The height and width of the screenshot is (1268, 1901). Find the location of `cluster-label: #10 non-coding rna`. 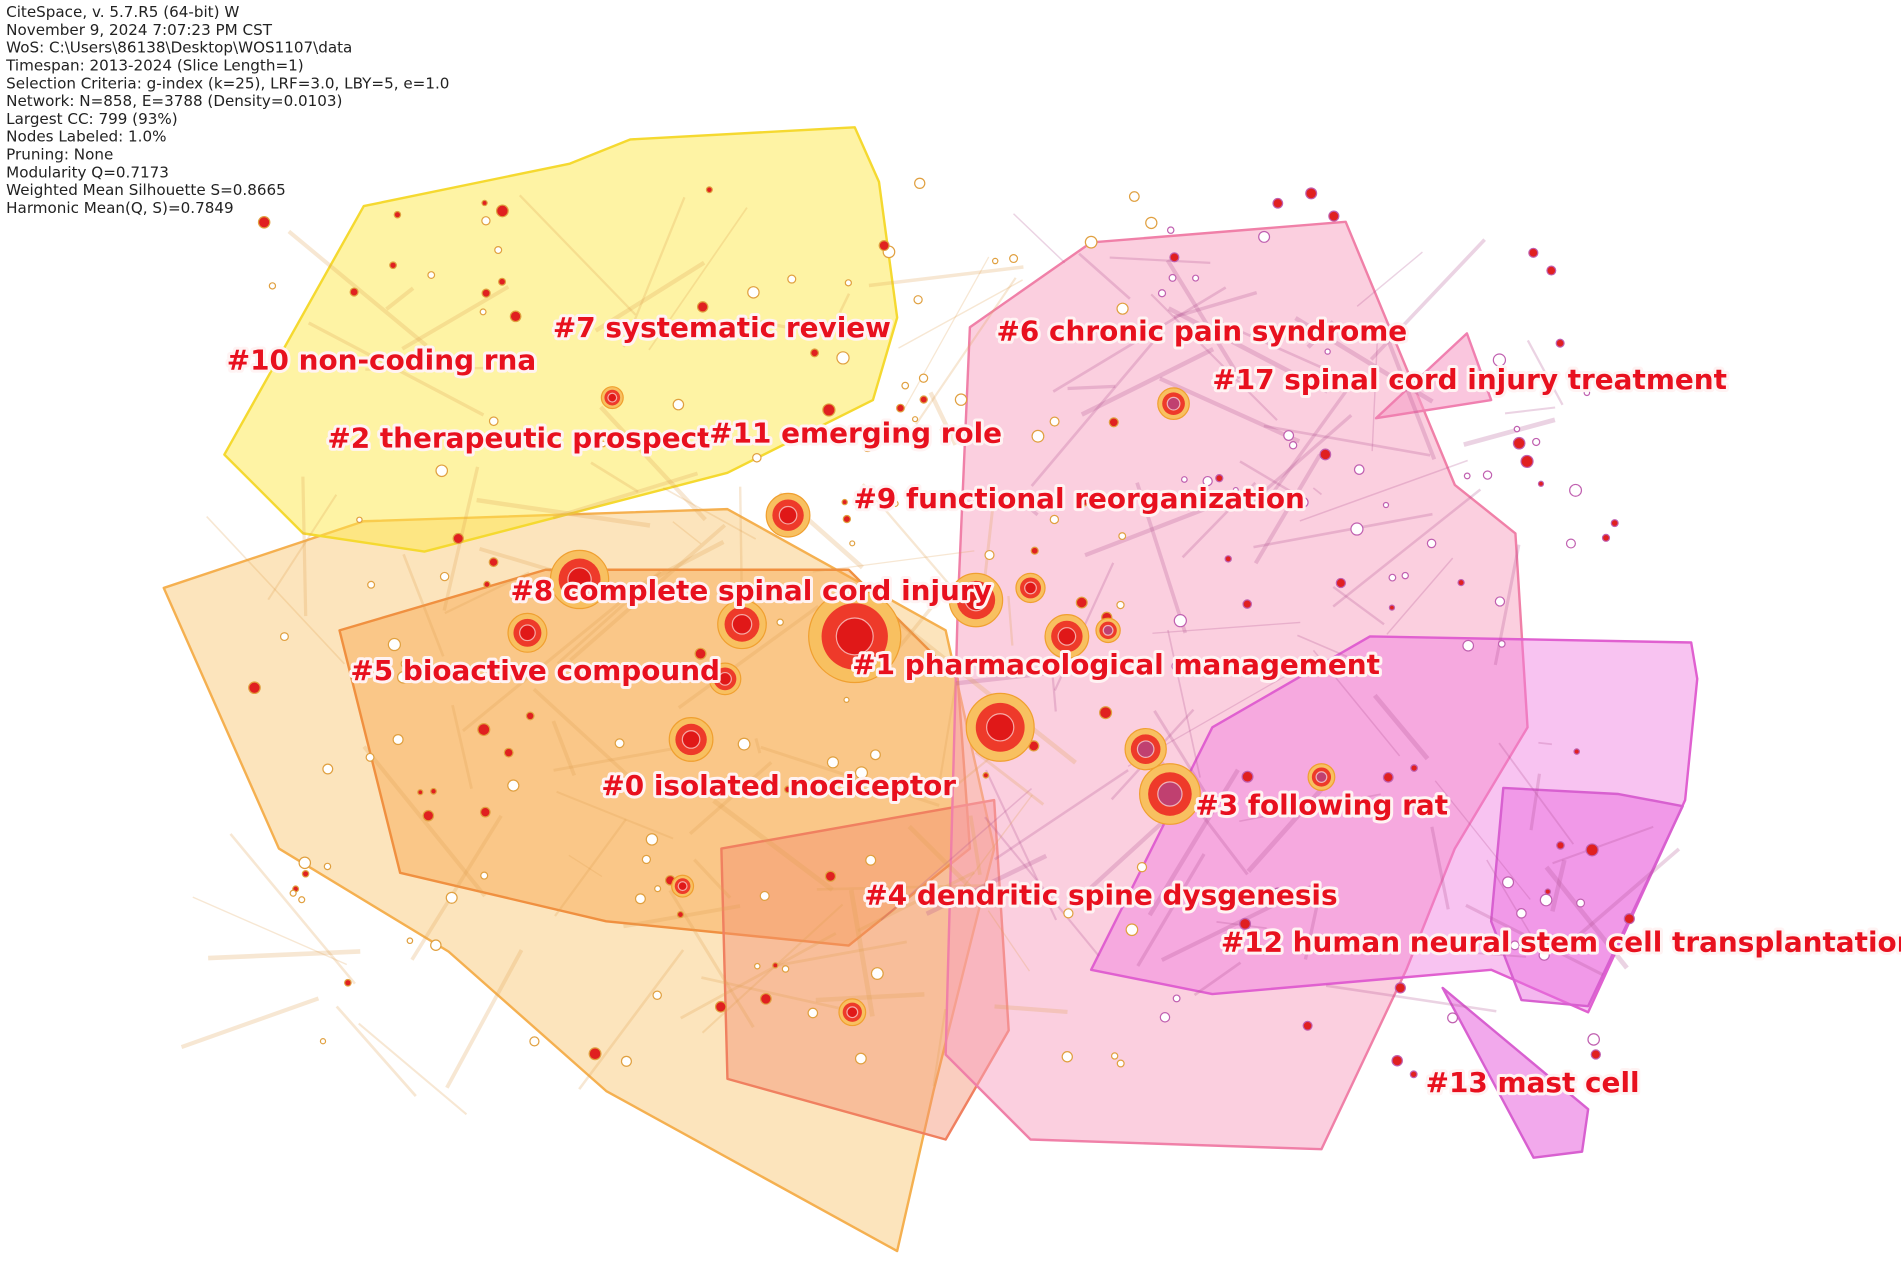

cluster-label: #10 non-coding rna is located at coordinates (381, 360).